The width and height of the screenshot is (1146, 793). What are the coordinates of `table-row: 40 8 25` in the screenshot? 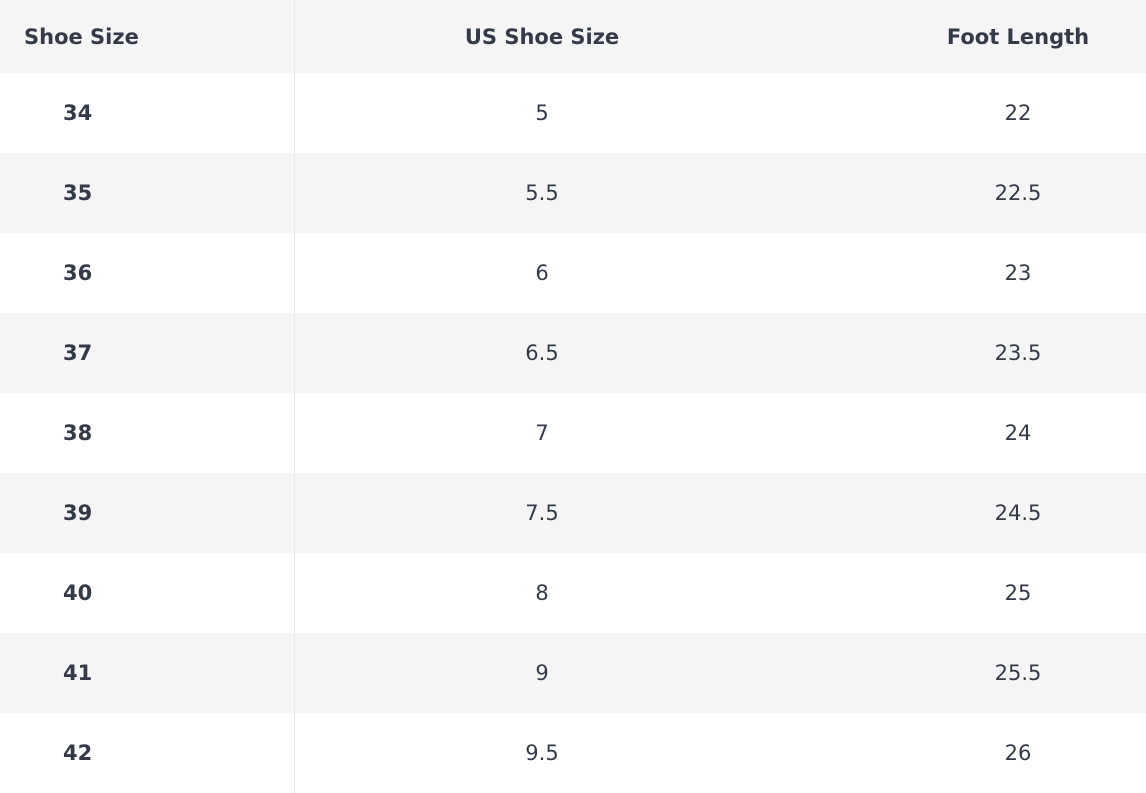 It's located at (573, 593).